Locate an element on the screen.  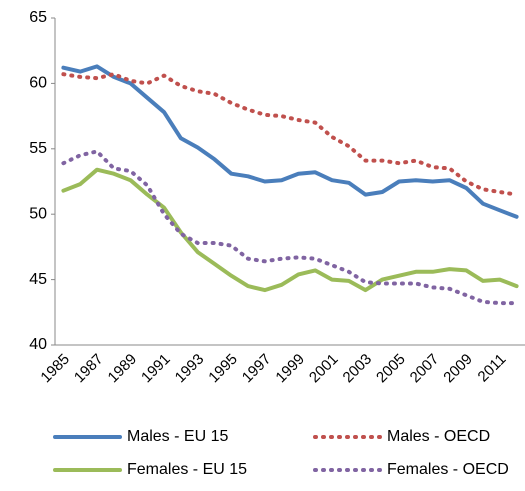
x-tick-label: 1989 is located at coordinates (123, 369).